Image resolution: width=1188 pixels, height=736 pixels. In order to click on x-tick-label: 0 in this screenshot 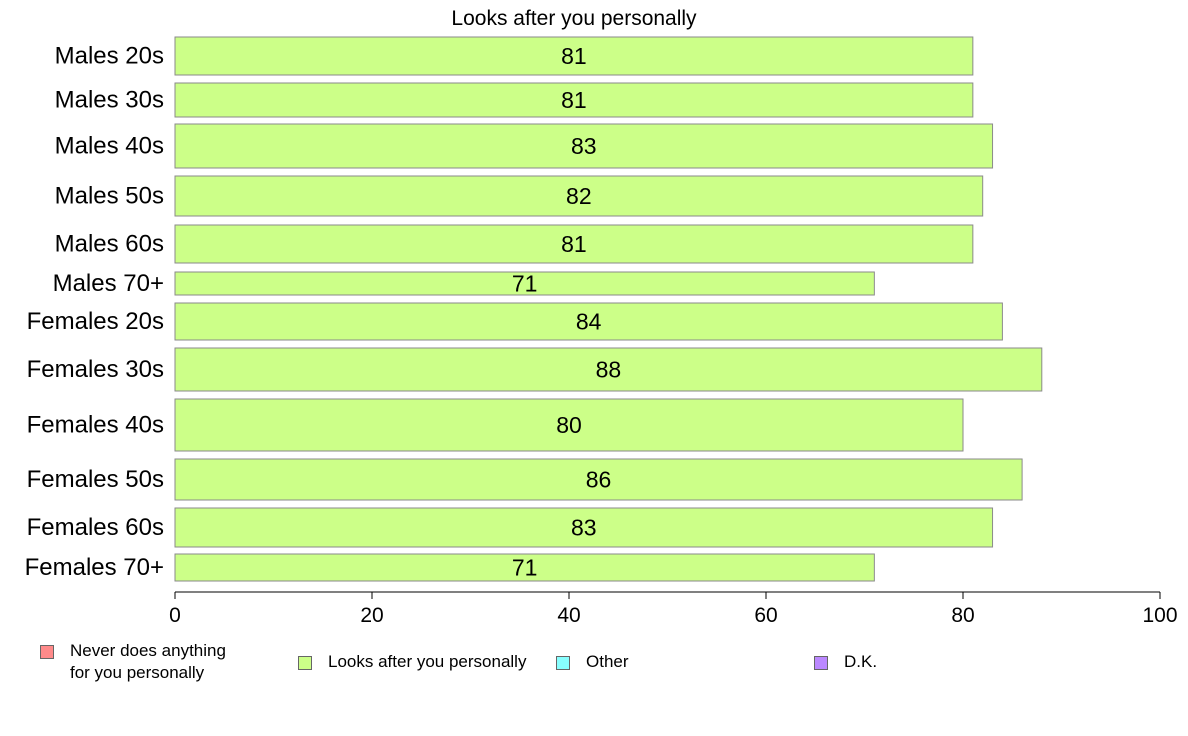, I will do `click(175, 615)`.